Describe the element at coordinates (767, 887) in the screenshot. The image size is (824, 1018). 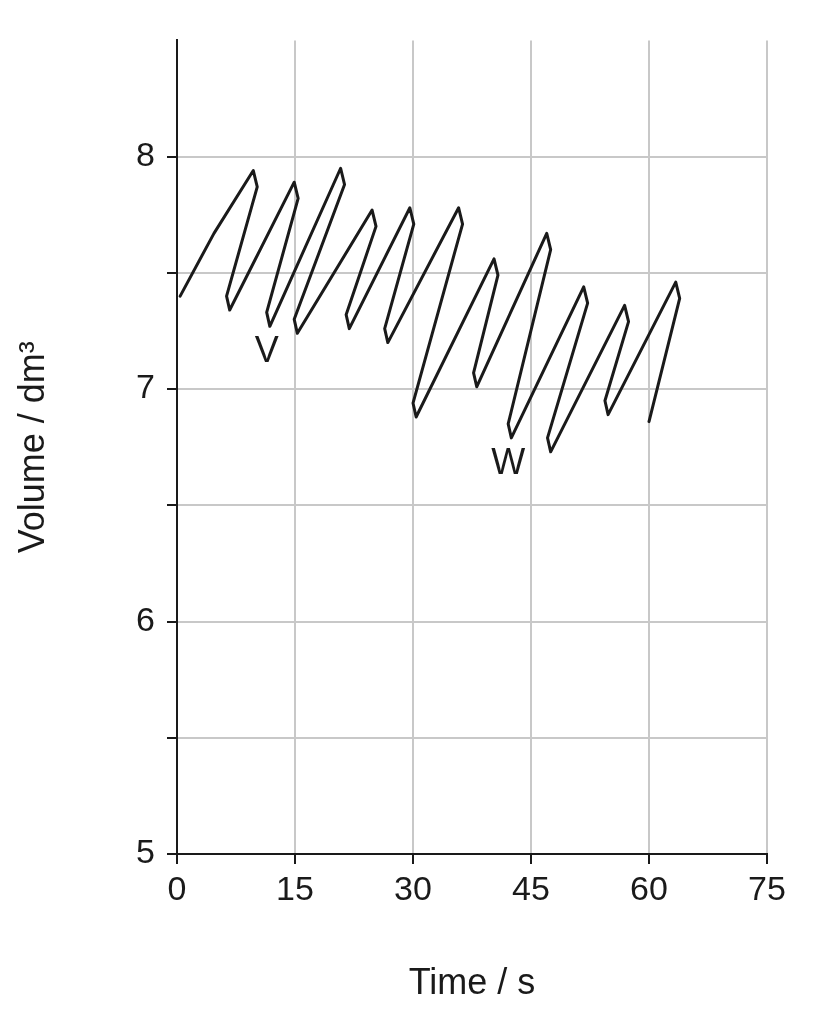
I see `x-tick-label: 75` at that location.